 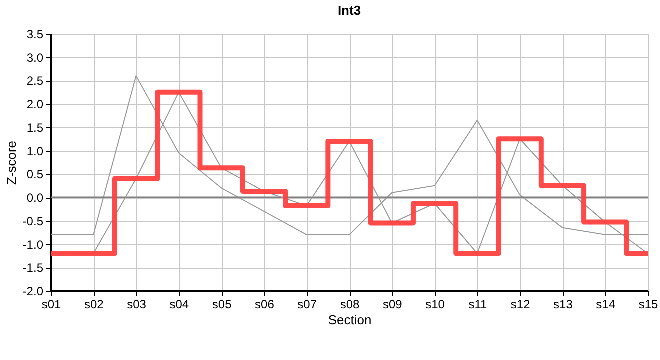 I want to click on y-tick-label: -0.5, so click(x=33, y=221).